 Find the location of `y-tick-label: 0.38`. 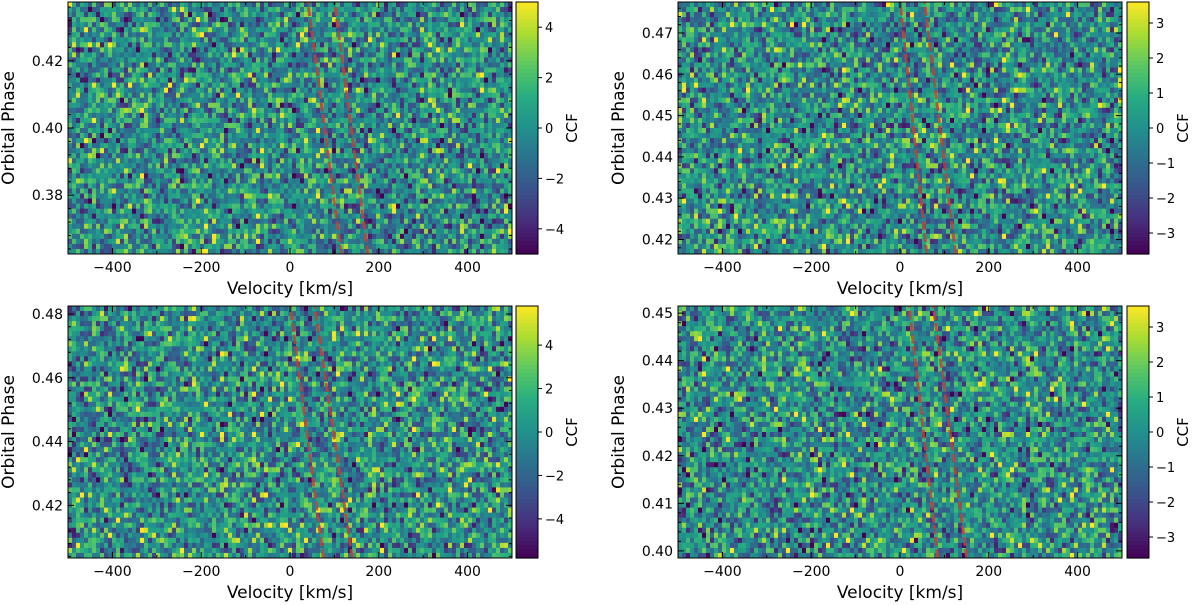

y-tick-label: 0.38 is located at coordinates (47, 196).